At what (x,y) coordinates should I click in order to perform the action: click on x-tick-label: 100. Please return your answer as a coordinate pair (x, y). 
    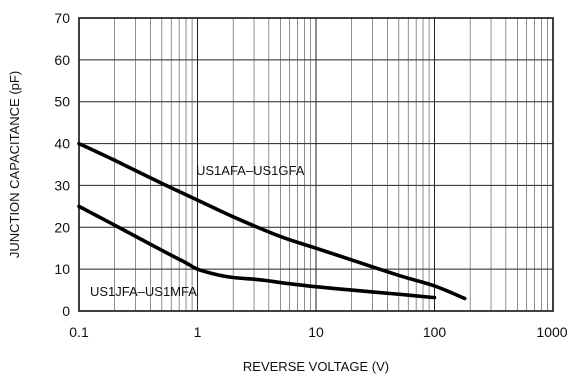
    Looking at the image, I should click on (435, 332).